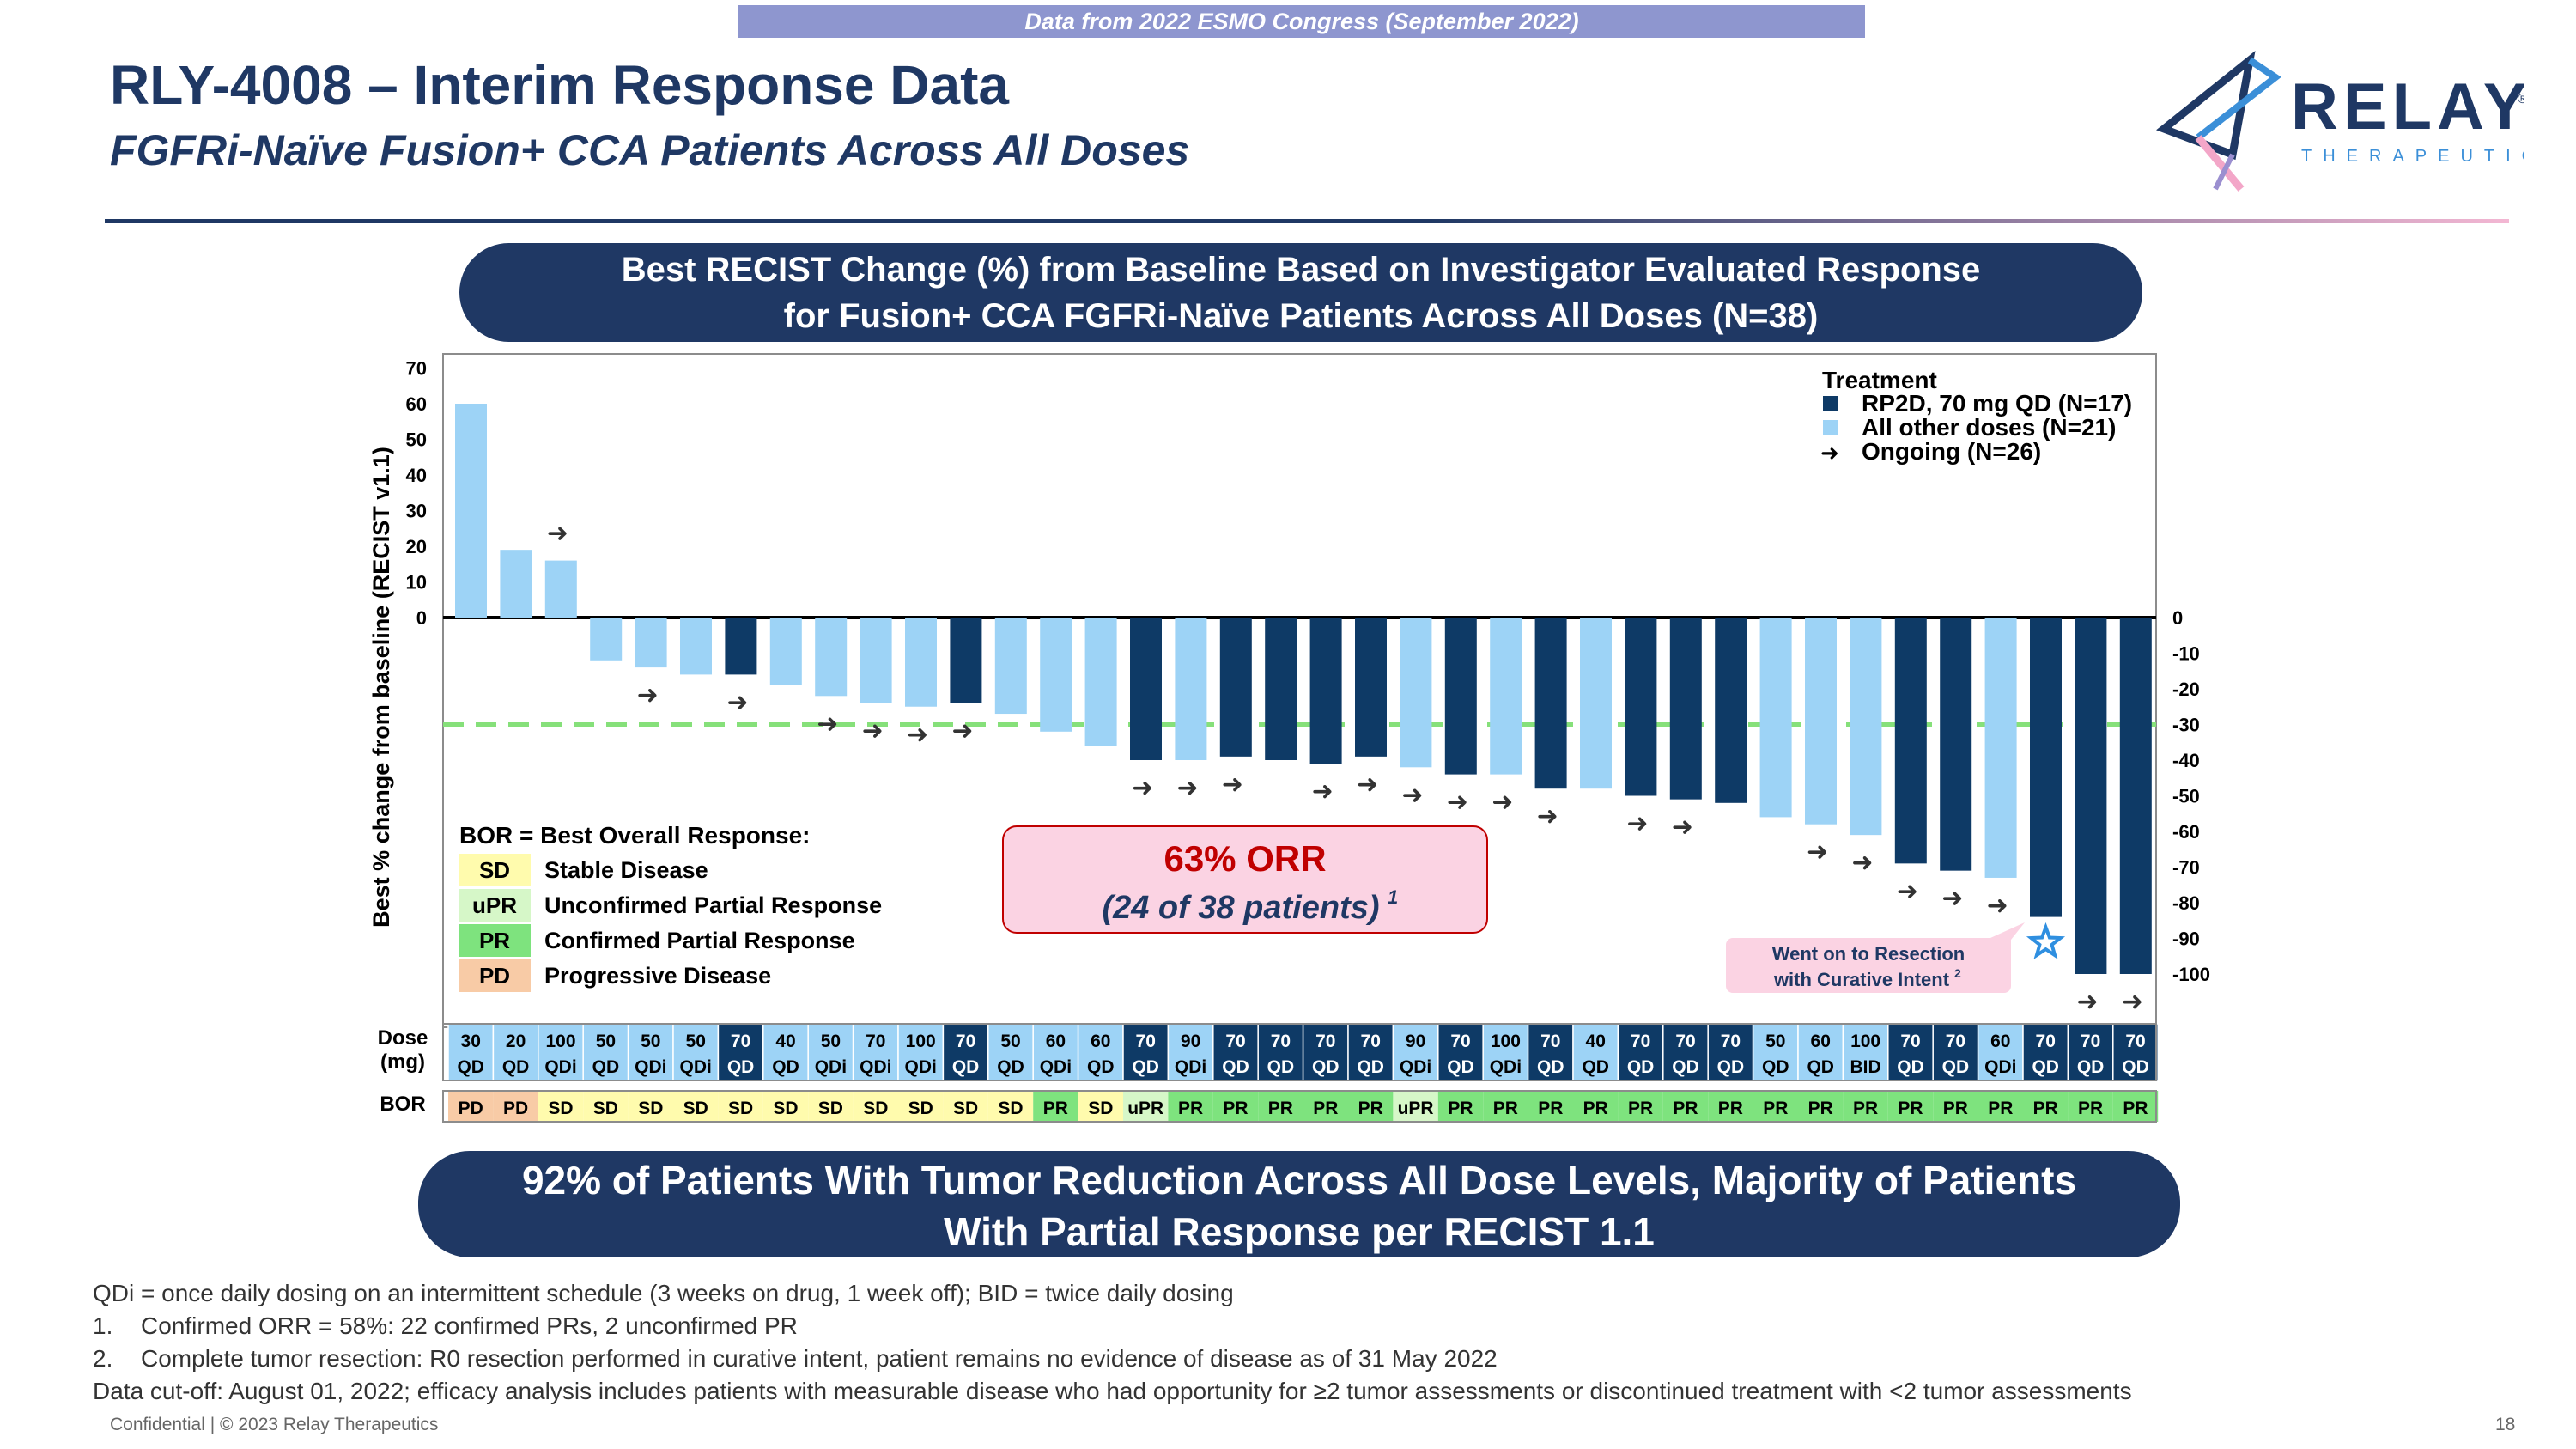  What do you see at coordinates (1997, 403) in the screenshot?
I see `legend-rp2d: RP2D, 70 mg QD (N=17)` at bounding box center [1997, 403].